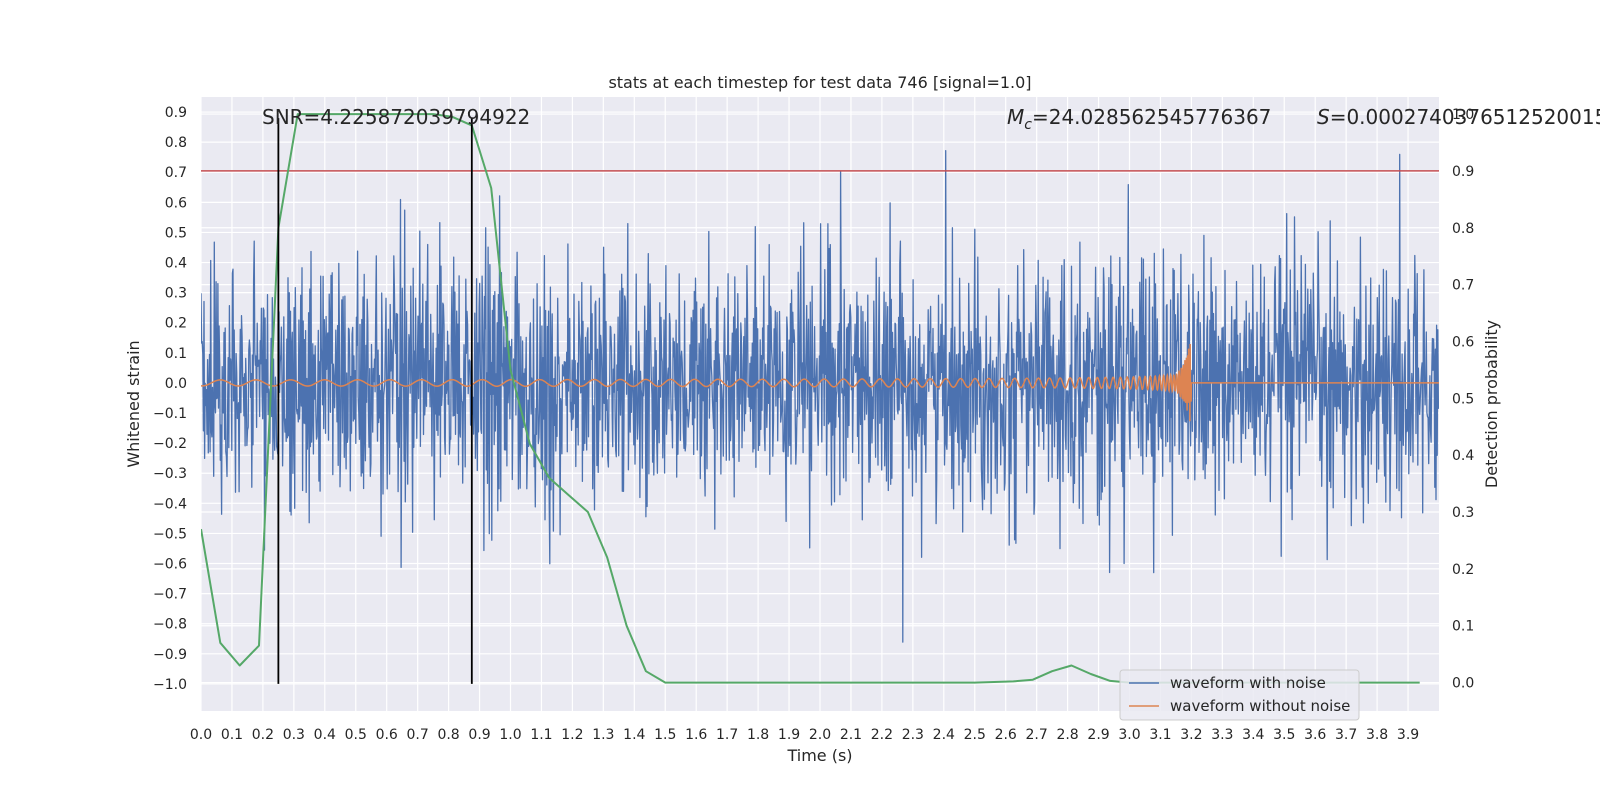 This screenshot has width=1600, height=800. Describe the element at coordinates (356, 735) in the screenshot. I see `x-tick-label: 0.5` at that location.